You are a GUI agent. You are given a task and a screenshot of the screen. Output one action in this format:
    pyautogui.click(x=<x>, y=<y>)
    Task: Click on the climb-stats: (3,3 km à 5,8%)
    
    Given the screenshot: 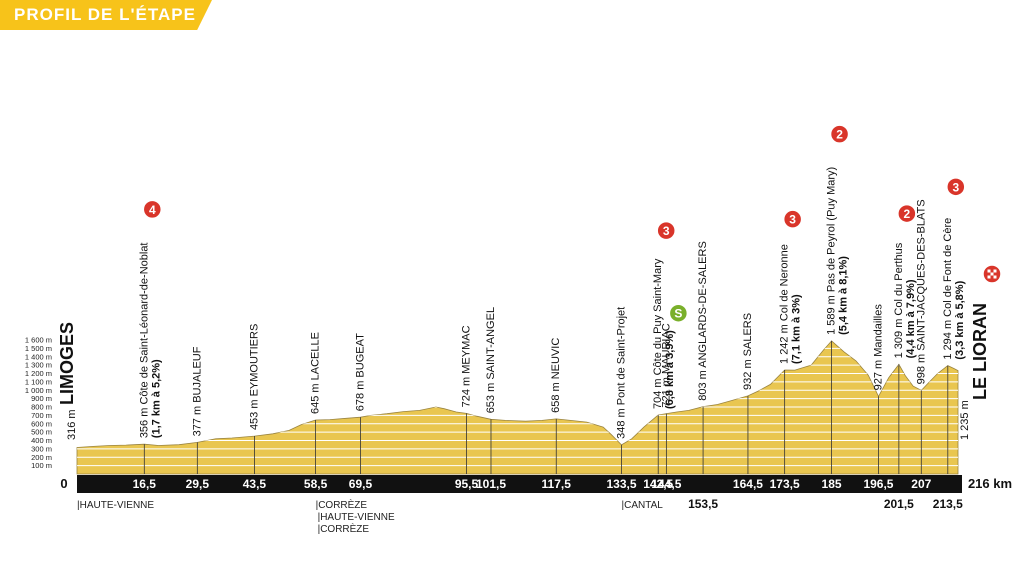 What is the action you would take?
    pyautogui.click(x=960, y=319)
    